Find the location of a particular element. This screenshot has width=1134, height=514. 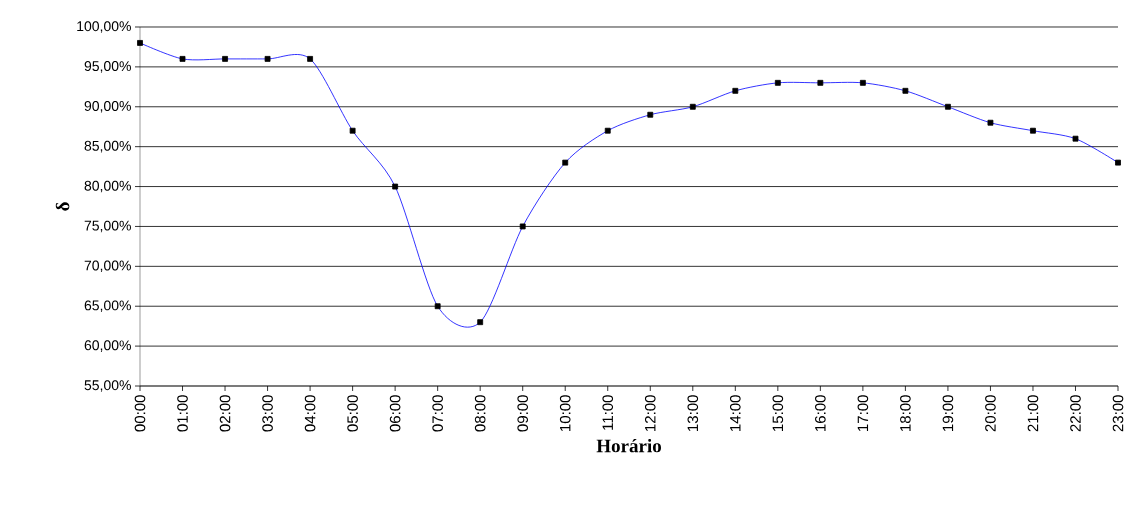

x-tick-label: 05:00 is located at coordinates (352, 413).